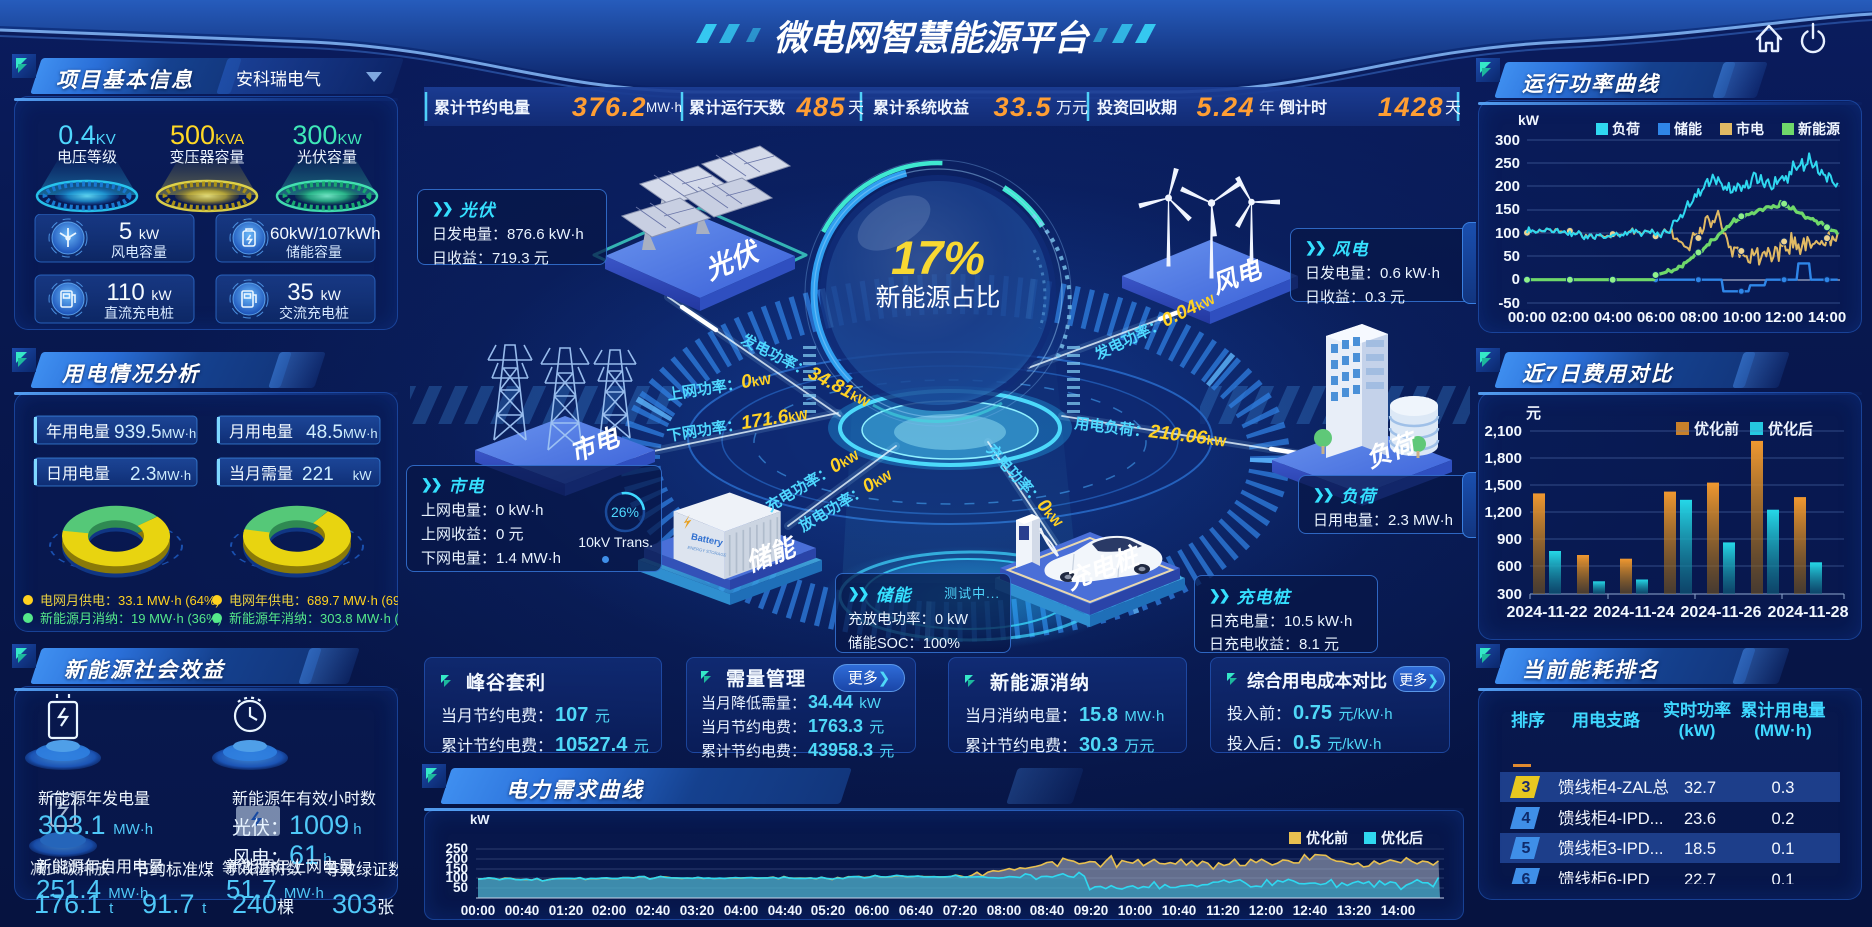 Image resolution: width=1872 pixels, height=927 pixels. Describe the element at coordinates (1354, 910) in the screenshot. I see `svg-text: 13:20` at that location.